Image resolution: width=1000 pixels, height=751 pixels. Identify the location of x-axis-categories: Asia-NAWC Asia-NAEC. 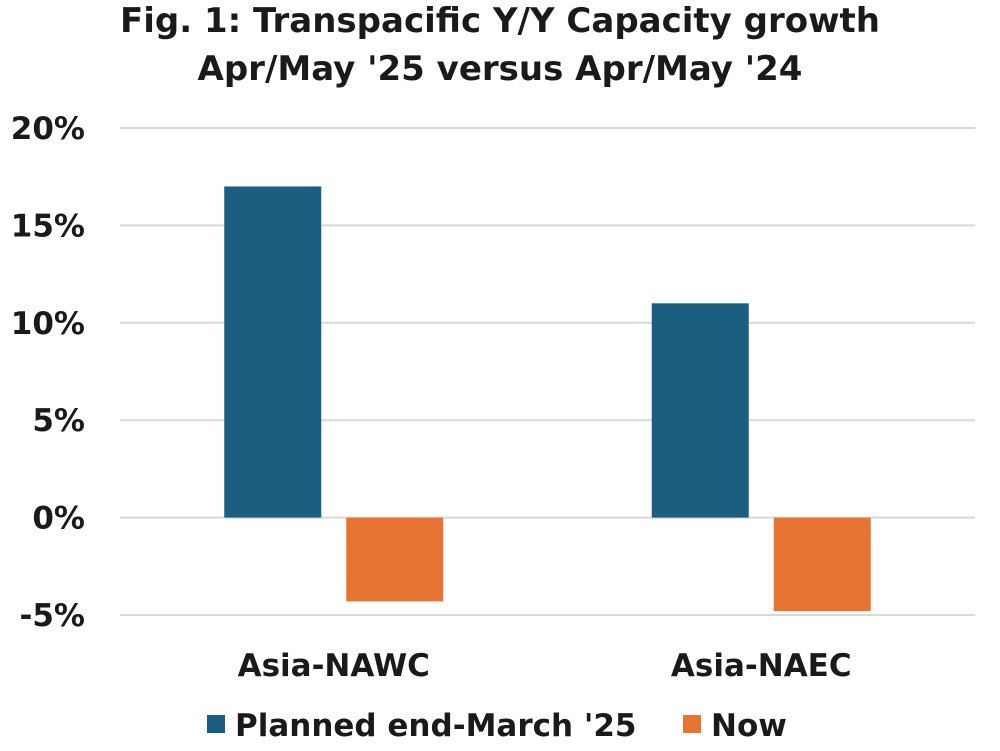
(545, 666).